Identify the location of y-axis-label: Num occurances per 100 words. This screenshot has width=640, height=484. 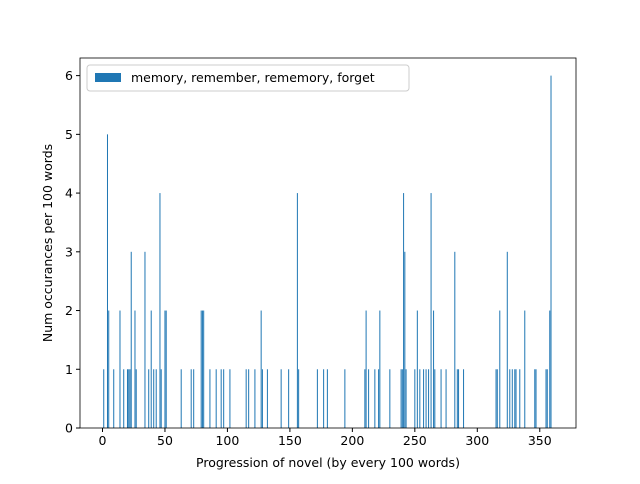
(47, 243).